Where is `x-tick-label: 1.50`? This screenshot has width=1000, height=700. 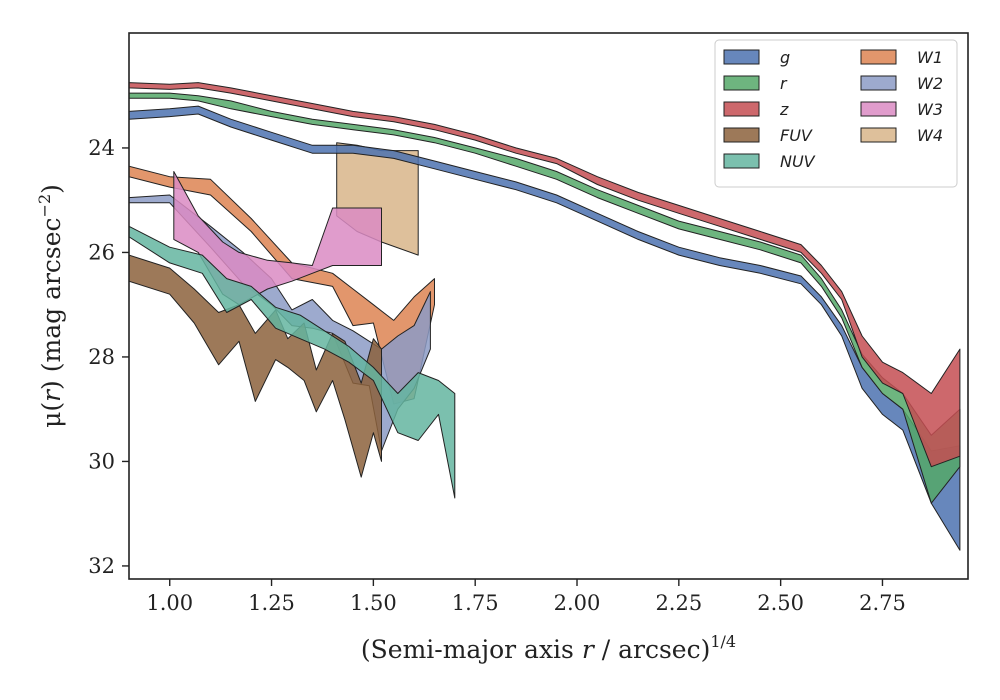 x-tick-label: 1.50 is located at coordinates (373, 603).